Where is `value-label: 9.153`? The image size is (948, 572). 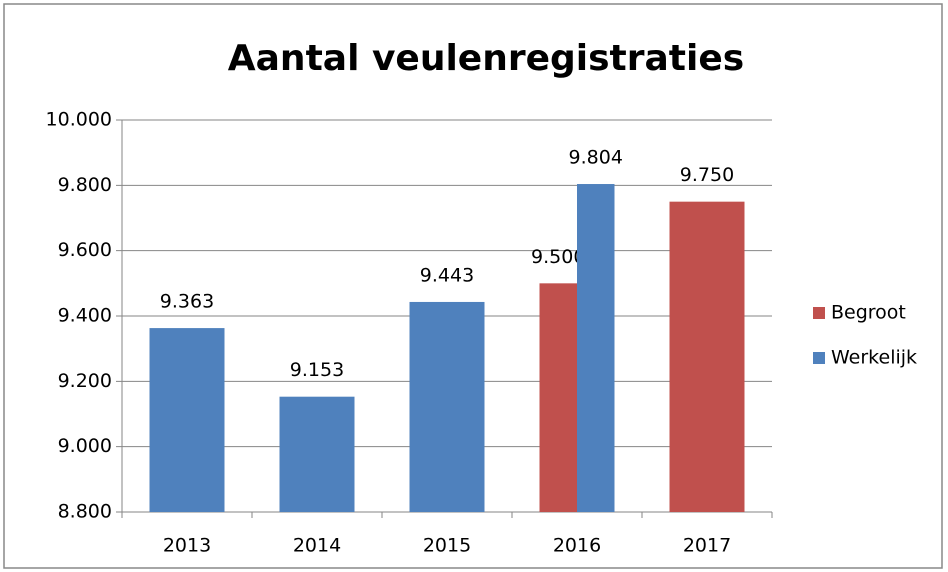 value-label: 9.153 is located at coordinates (317, 370).